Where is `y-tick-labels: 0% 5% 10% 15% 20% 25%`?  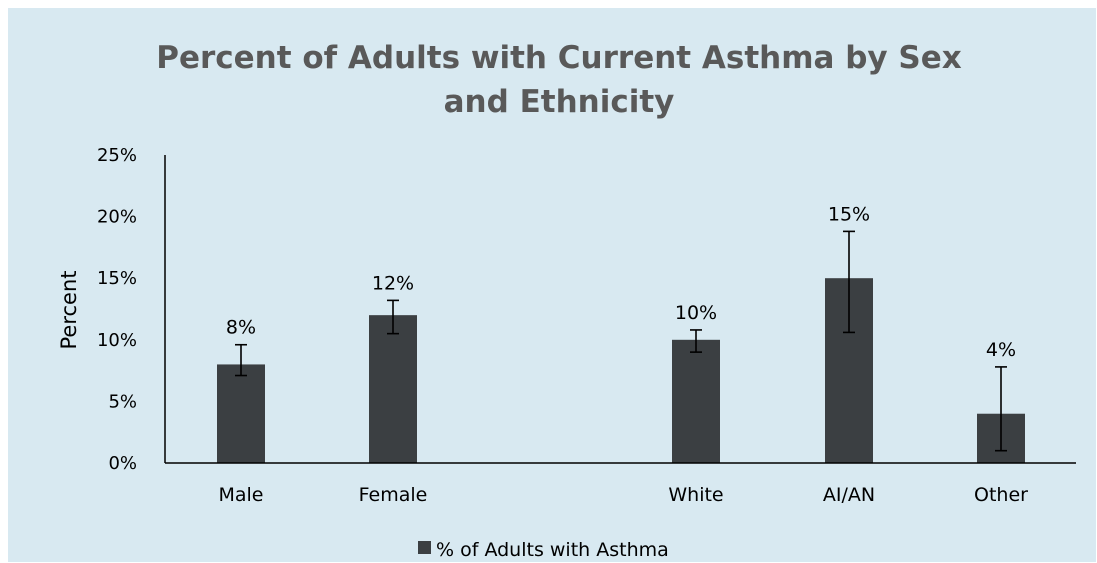 y-tick-labels: 0% 5% 10% 15% 20% 25% is located at coordinates (117, 309).